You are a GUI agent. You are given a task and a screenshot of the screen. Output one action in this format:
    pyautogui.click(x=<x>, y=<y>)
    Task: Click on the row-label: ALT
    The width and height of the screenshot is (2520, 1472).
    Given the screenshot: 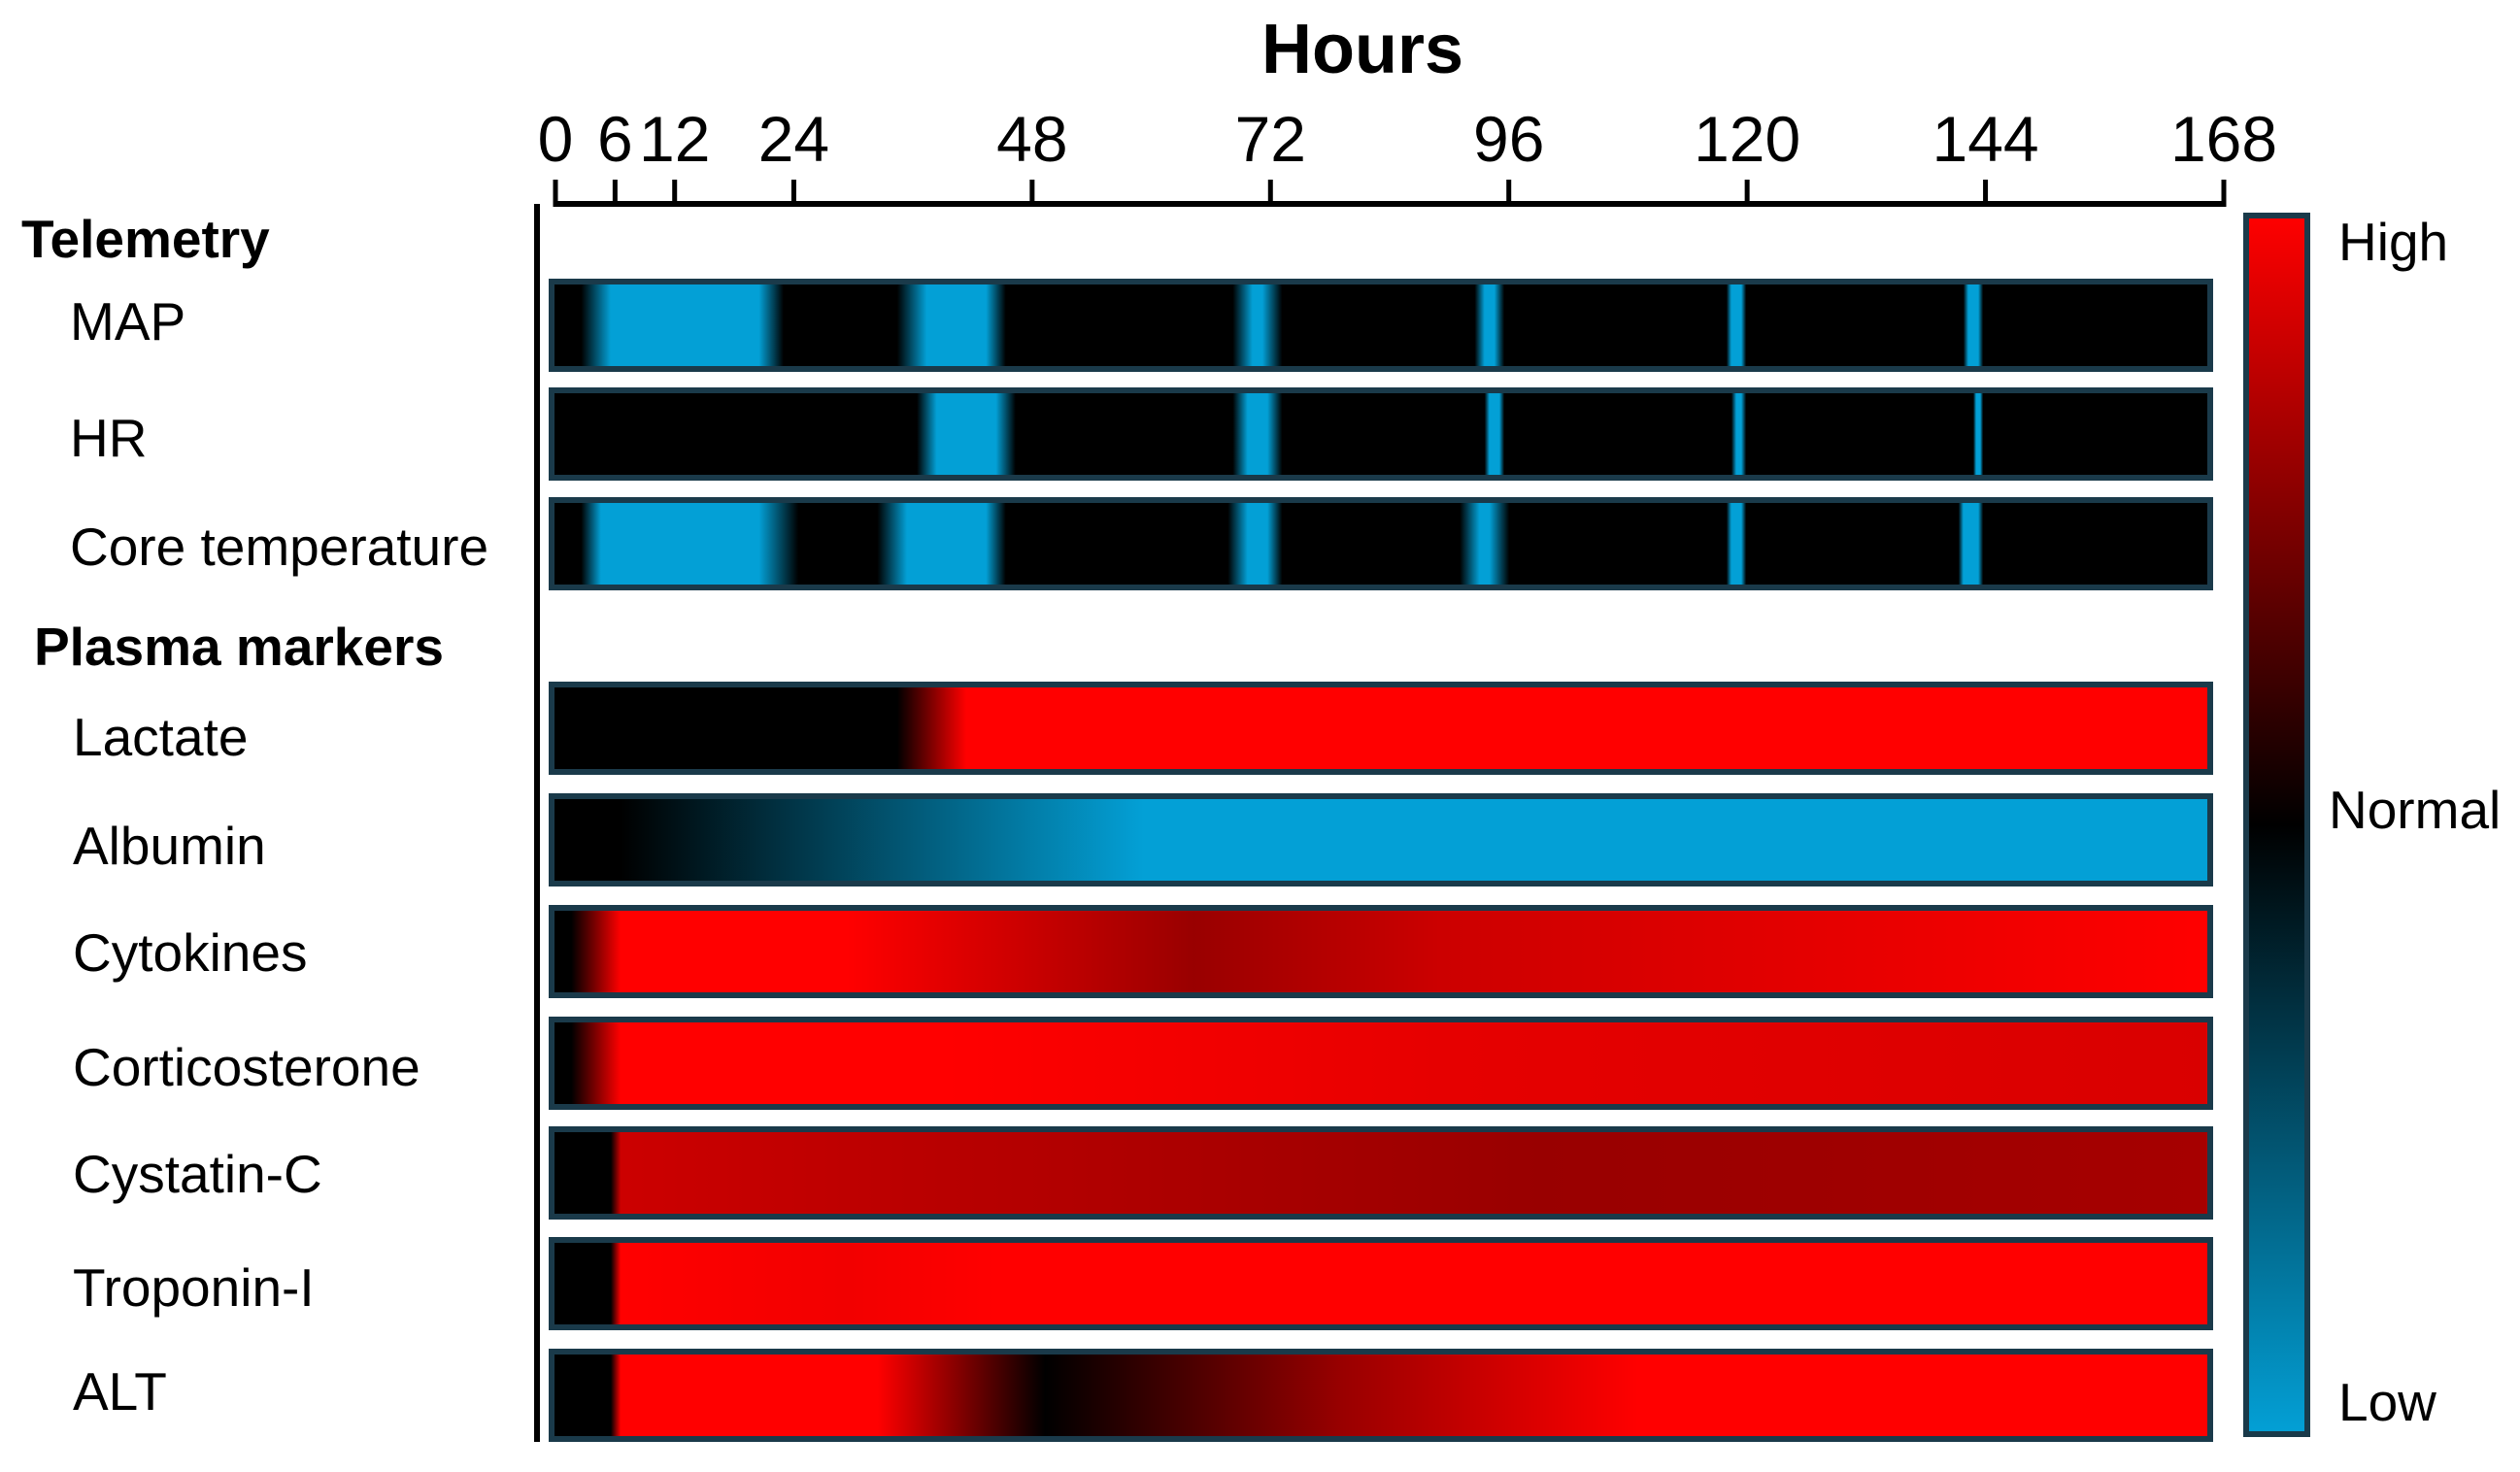 What is the action you would take?
    pyautogui.click(x=120, y=1391)
    